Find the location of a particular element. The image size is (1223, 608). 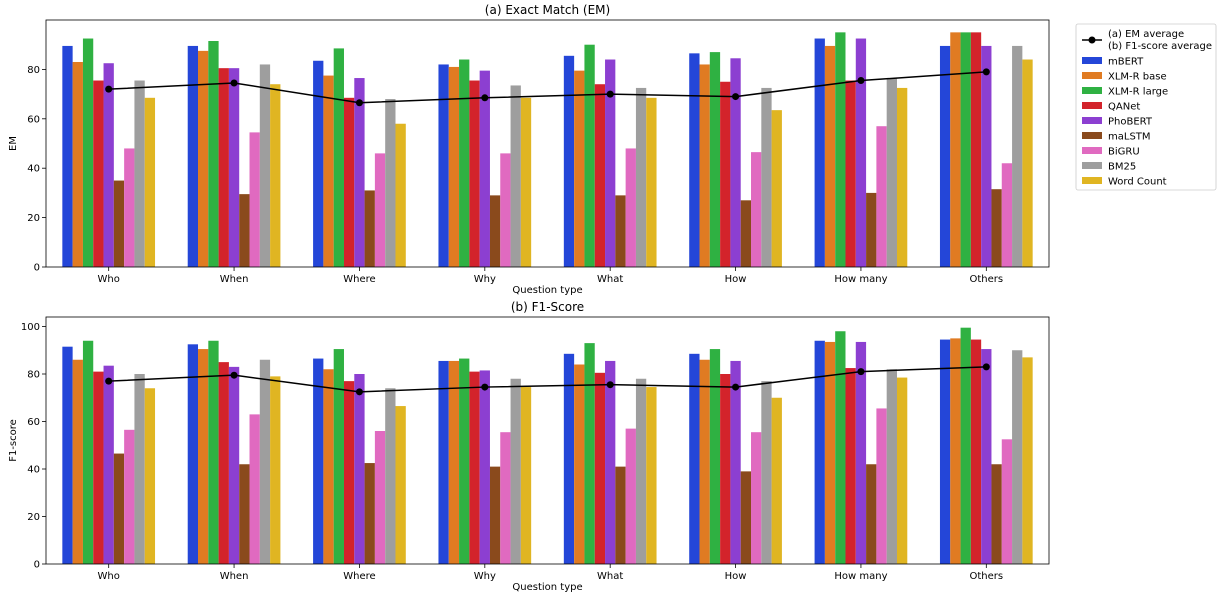

chart-title: (a) Exact Match (EM) is located at coordinates (547, 10).